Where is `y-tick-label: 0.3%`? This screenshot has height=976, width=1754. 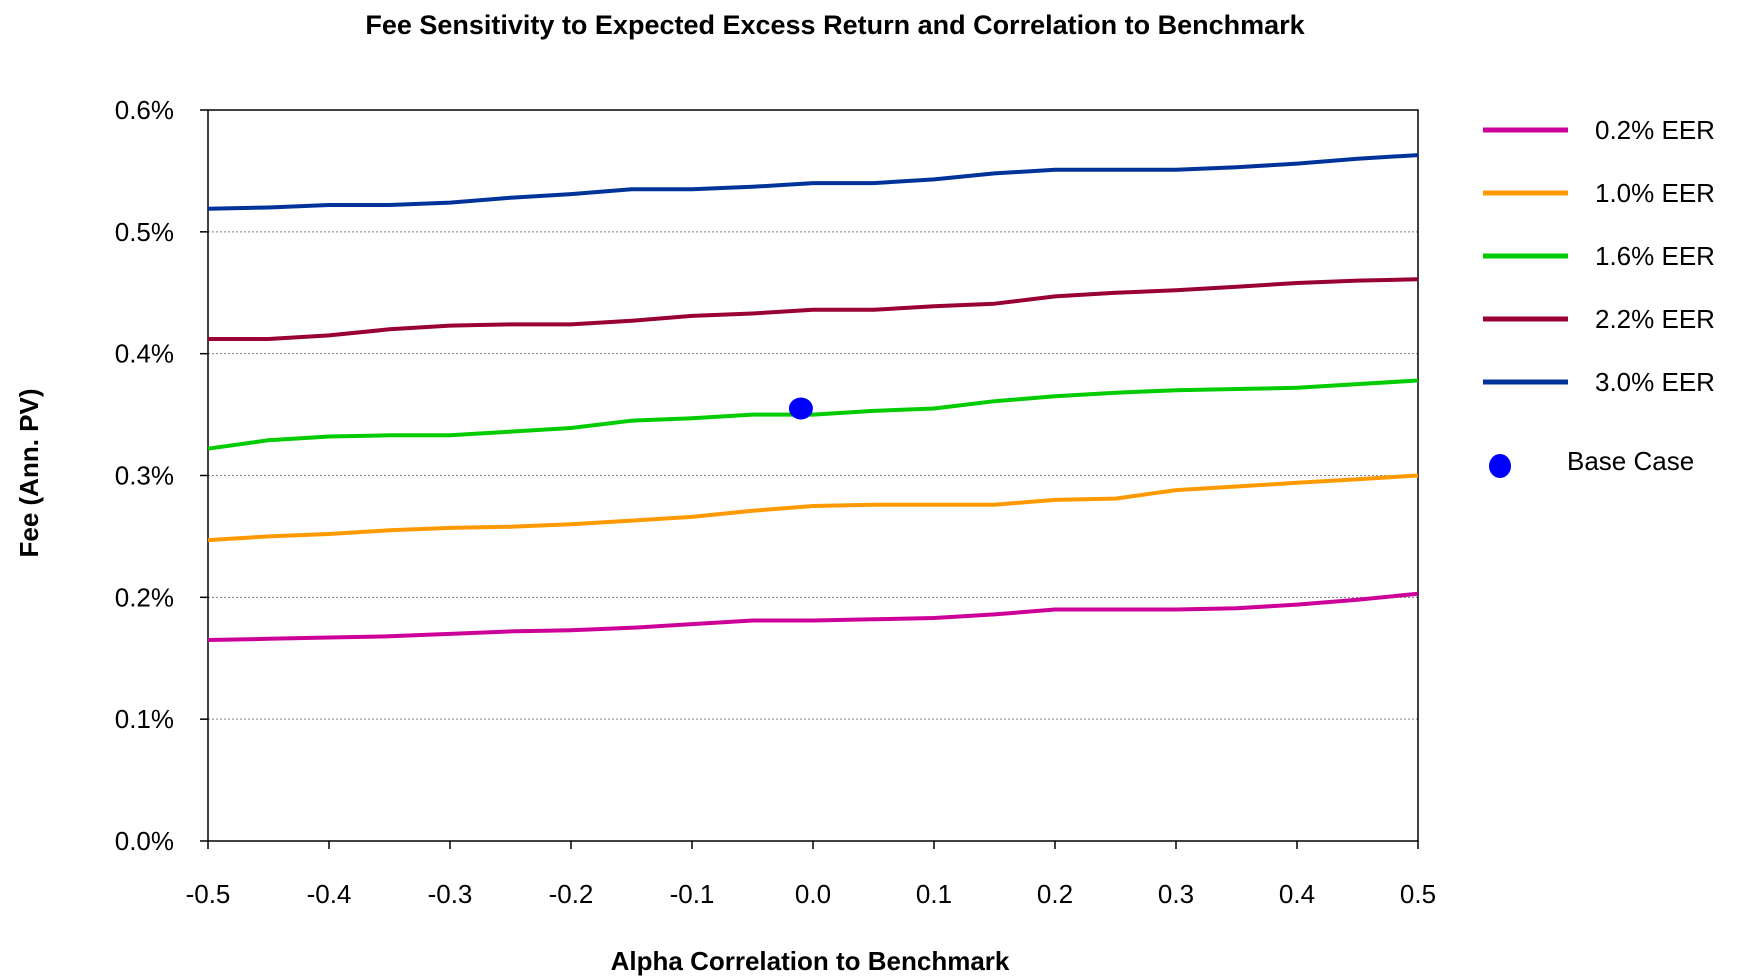
y-tick-label: 0.3% is located at coordinates (144, 476).